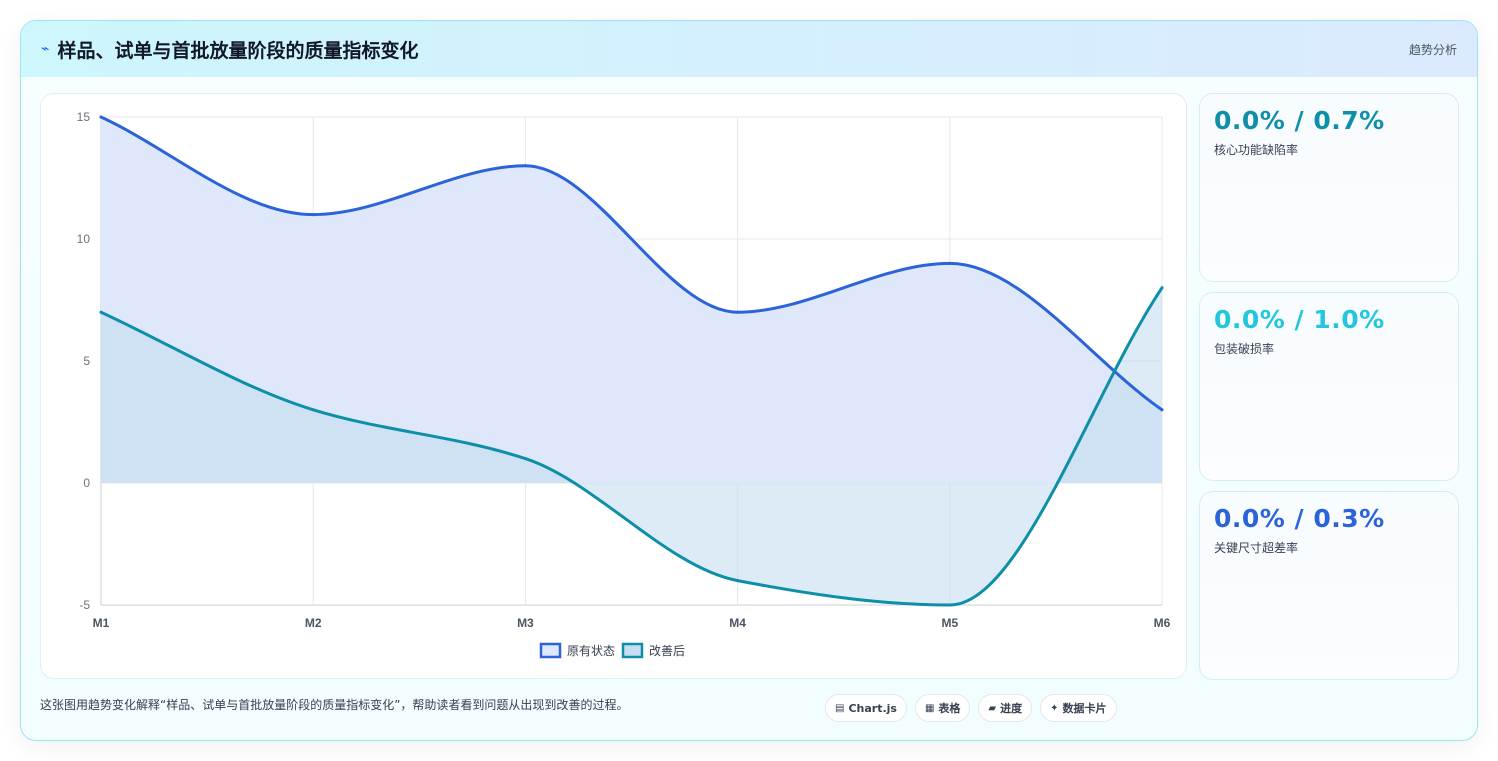  Describe the element at coordinates (1244, 349) in the screenshot. I see `kpi-label: 包装破损率` at that location.